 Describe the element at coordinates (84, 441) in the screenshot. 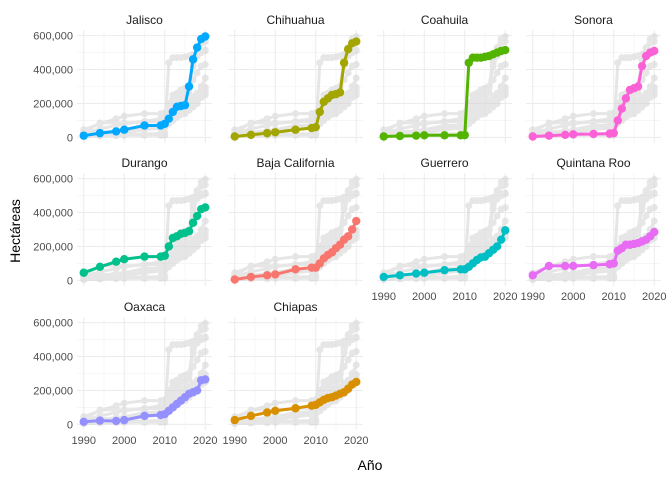

I see `x-tick-label: 1990` at that location.